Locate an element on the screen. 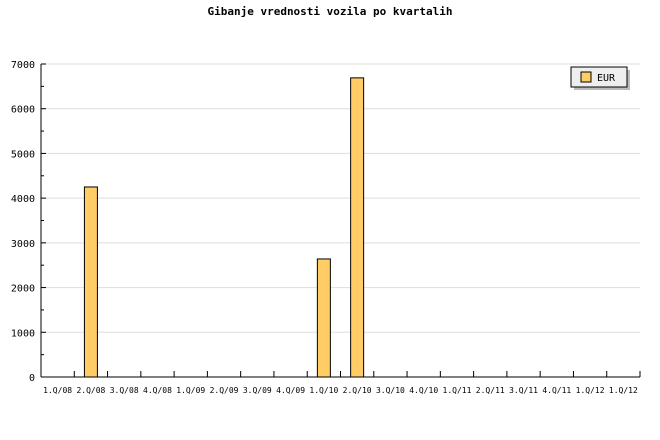 This screenshot has height=440, width=660. x-tick-label: 2.Q/10 is located at coordinates (357, 390).